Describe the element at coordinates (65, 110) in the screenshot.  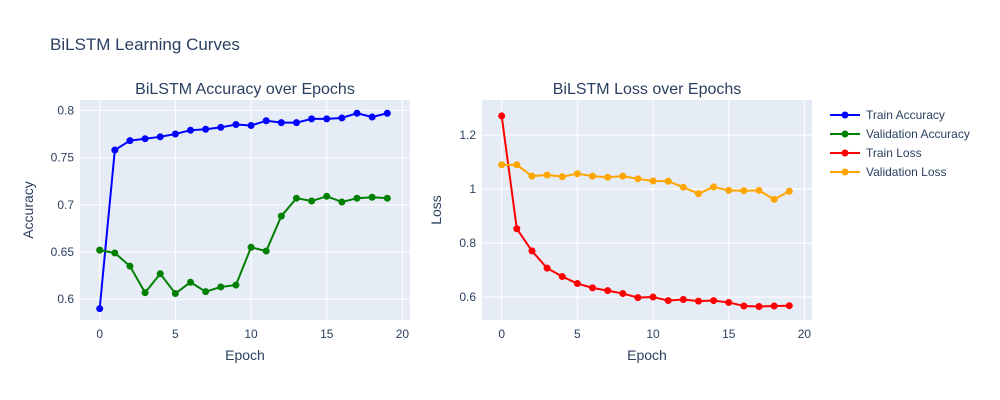
I see `accuracy-y-tick-label: 0.8` at that location.